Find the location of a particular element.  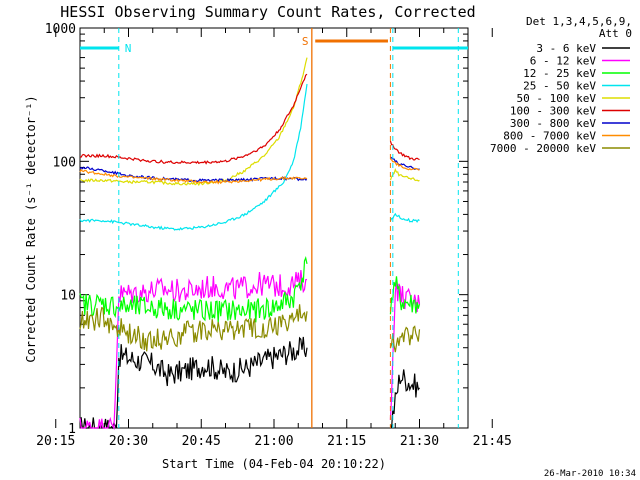

series-line-2-after-saa is located at coordinates (405, 350).